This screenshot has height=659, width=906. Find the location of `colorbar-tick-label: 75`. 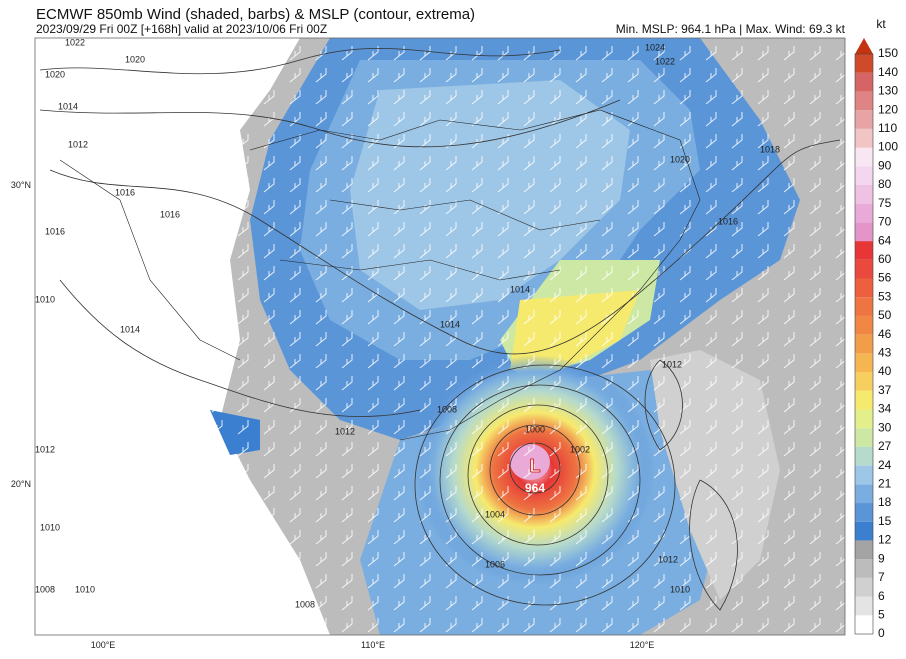

colorbar-tick-label: 75 is located at coordinates (885, 203).